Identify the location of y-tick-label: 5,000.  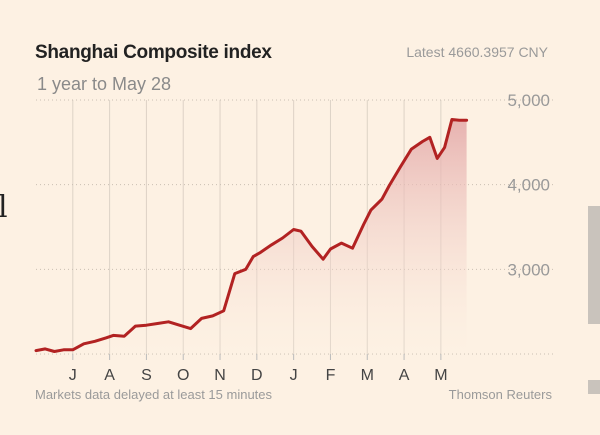
(528, 100).